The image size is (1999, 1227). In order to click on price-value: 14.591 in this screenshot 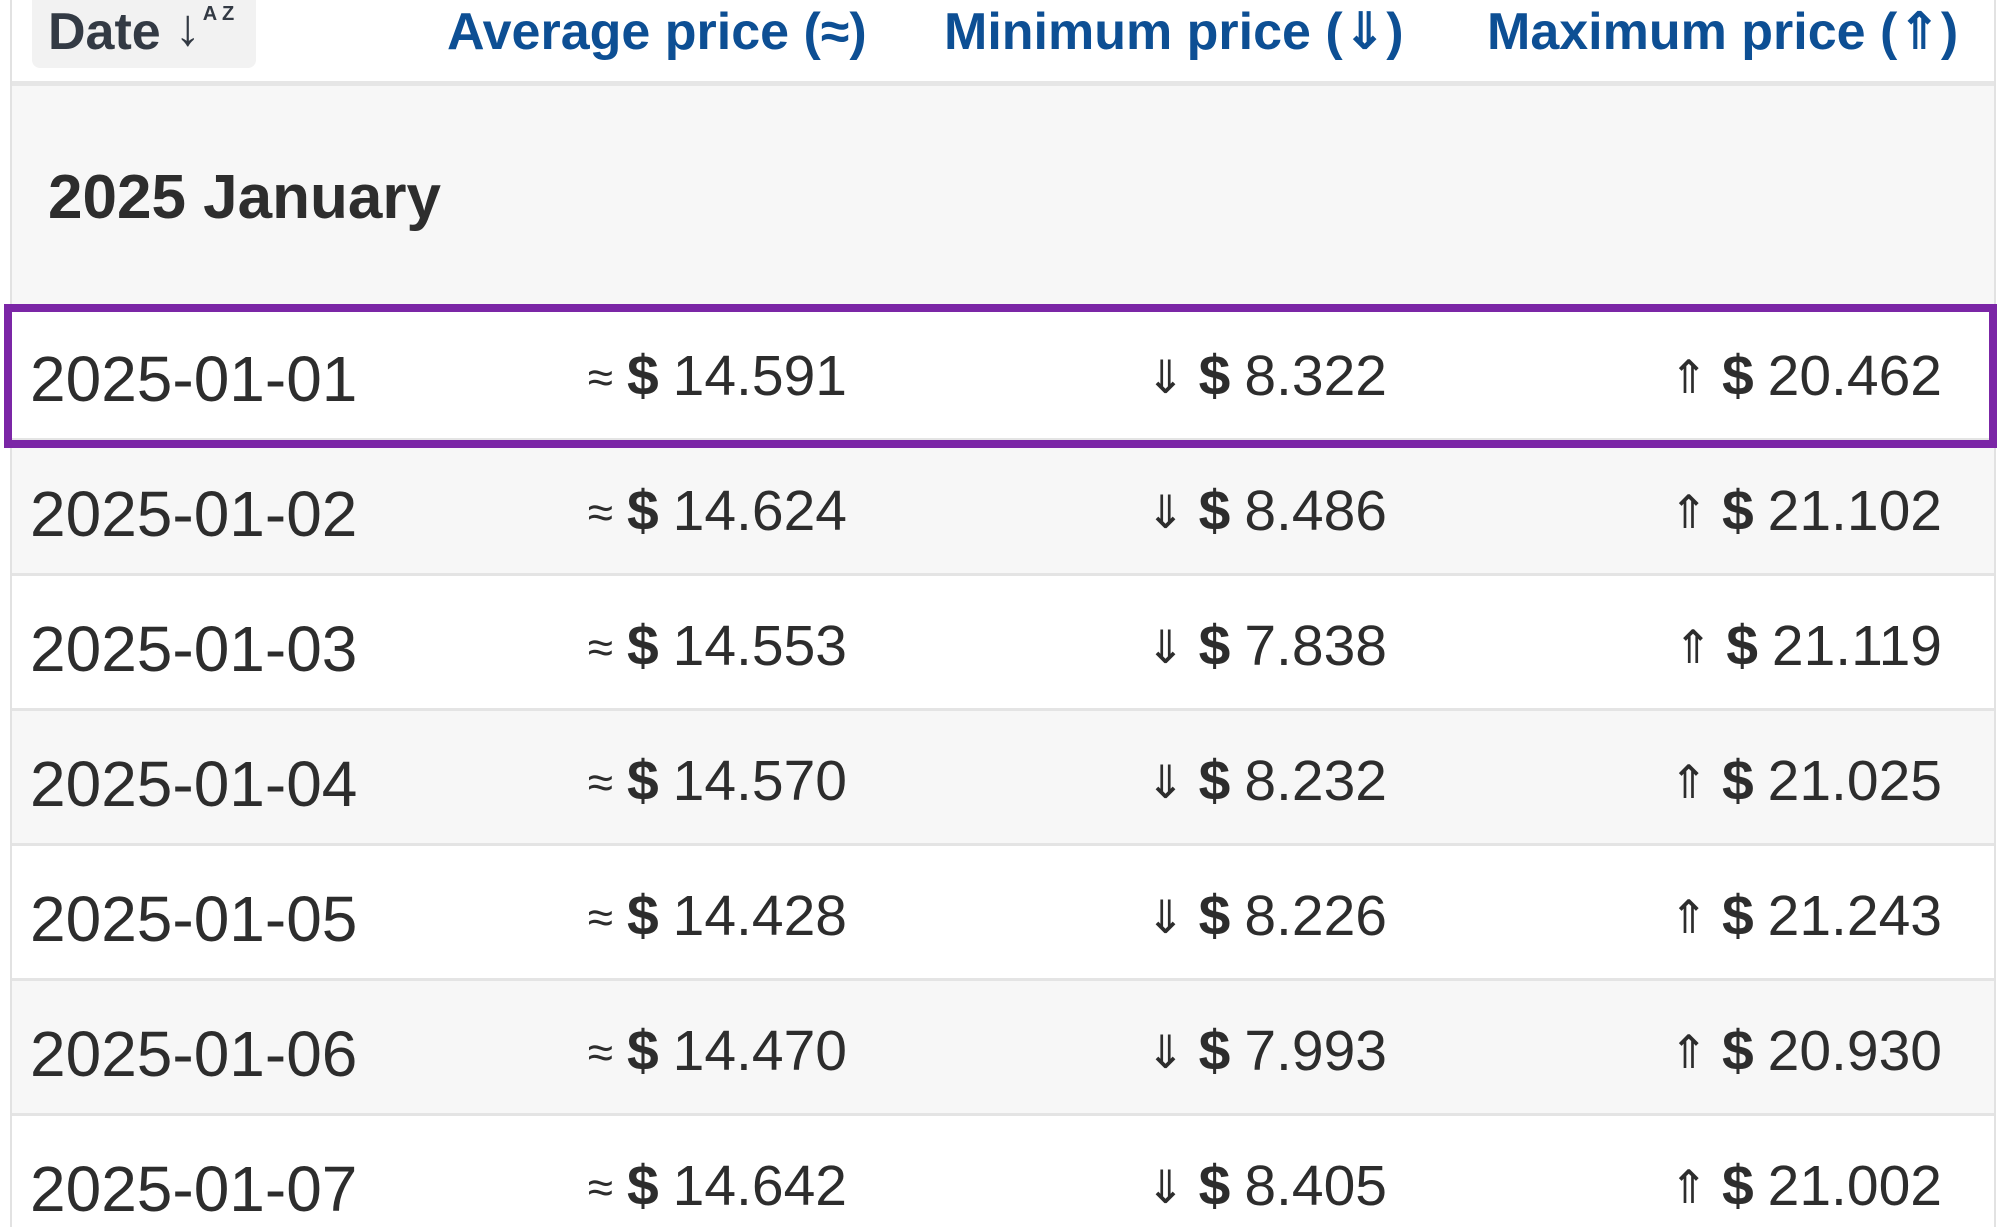, I will do `click(759, 376)`.